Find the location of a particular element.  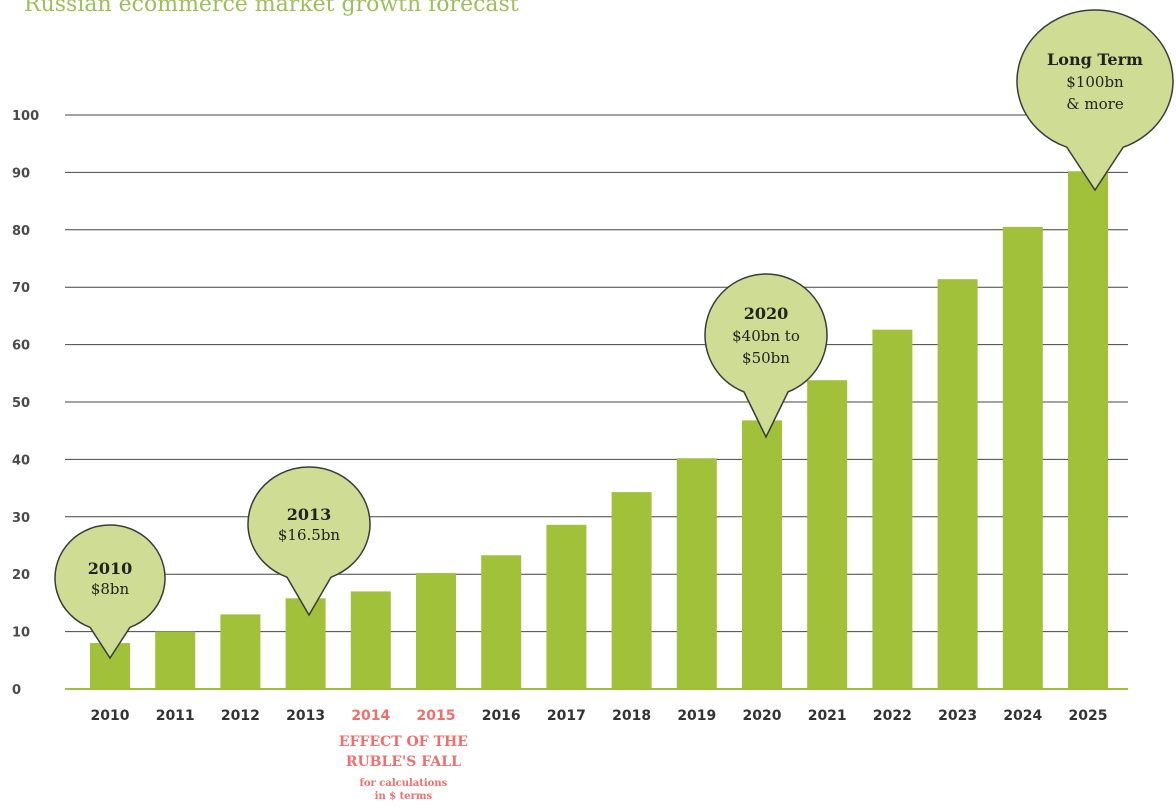

callout-bubble: 2010 $8bn is located at coordinates (110, 592).